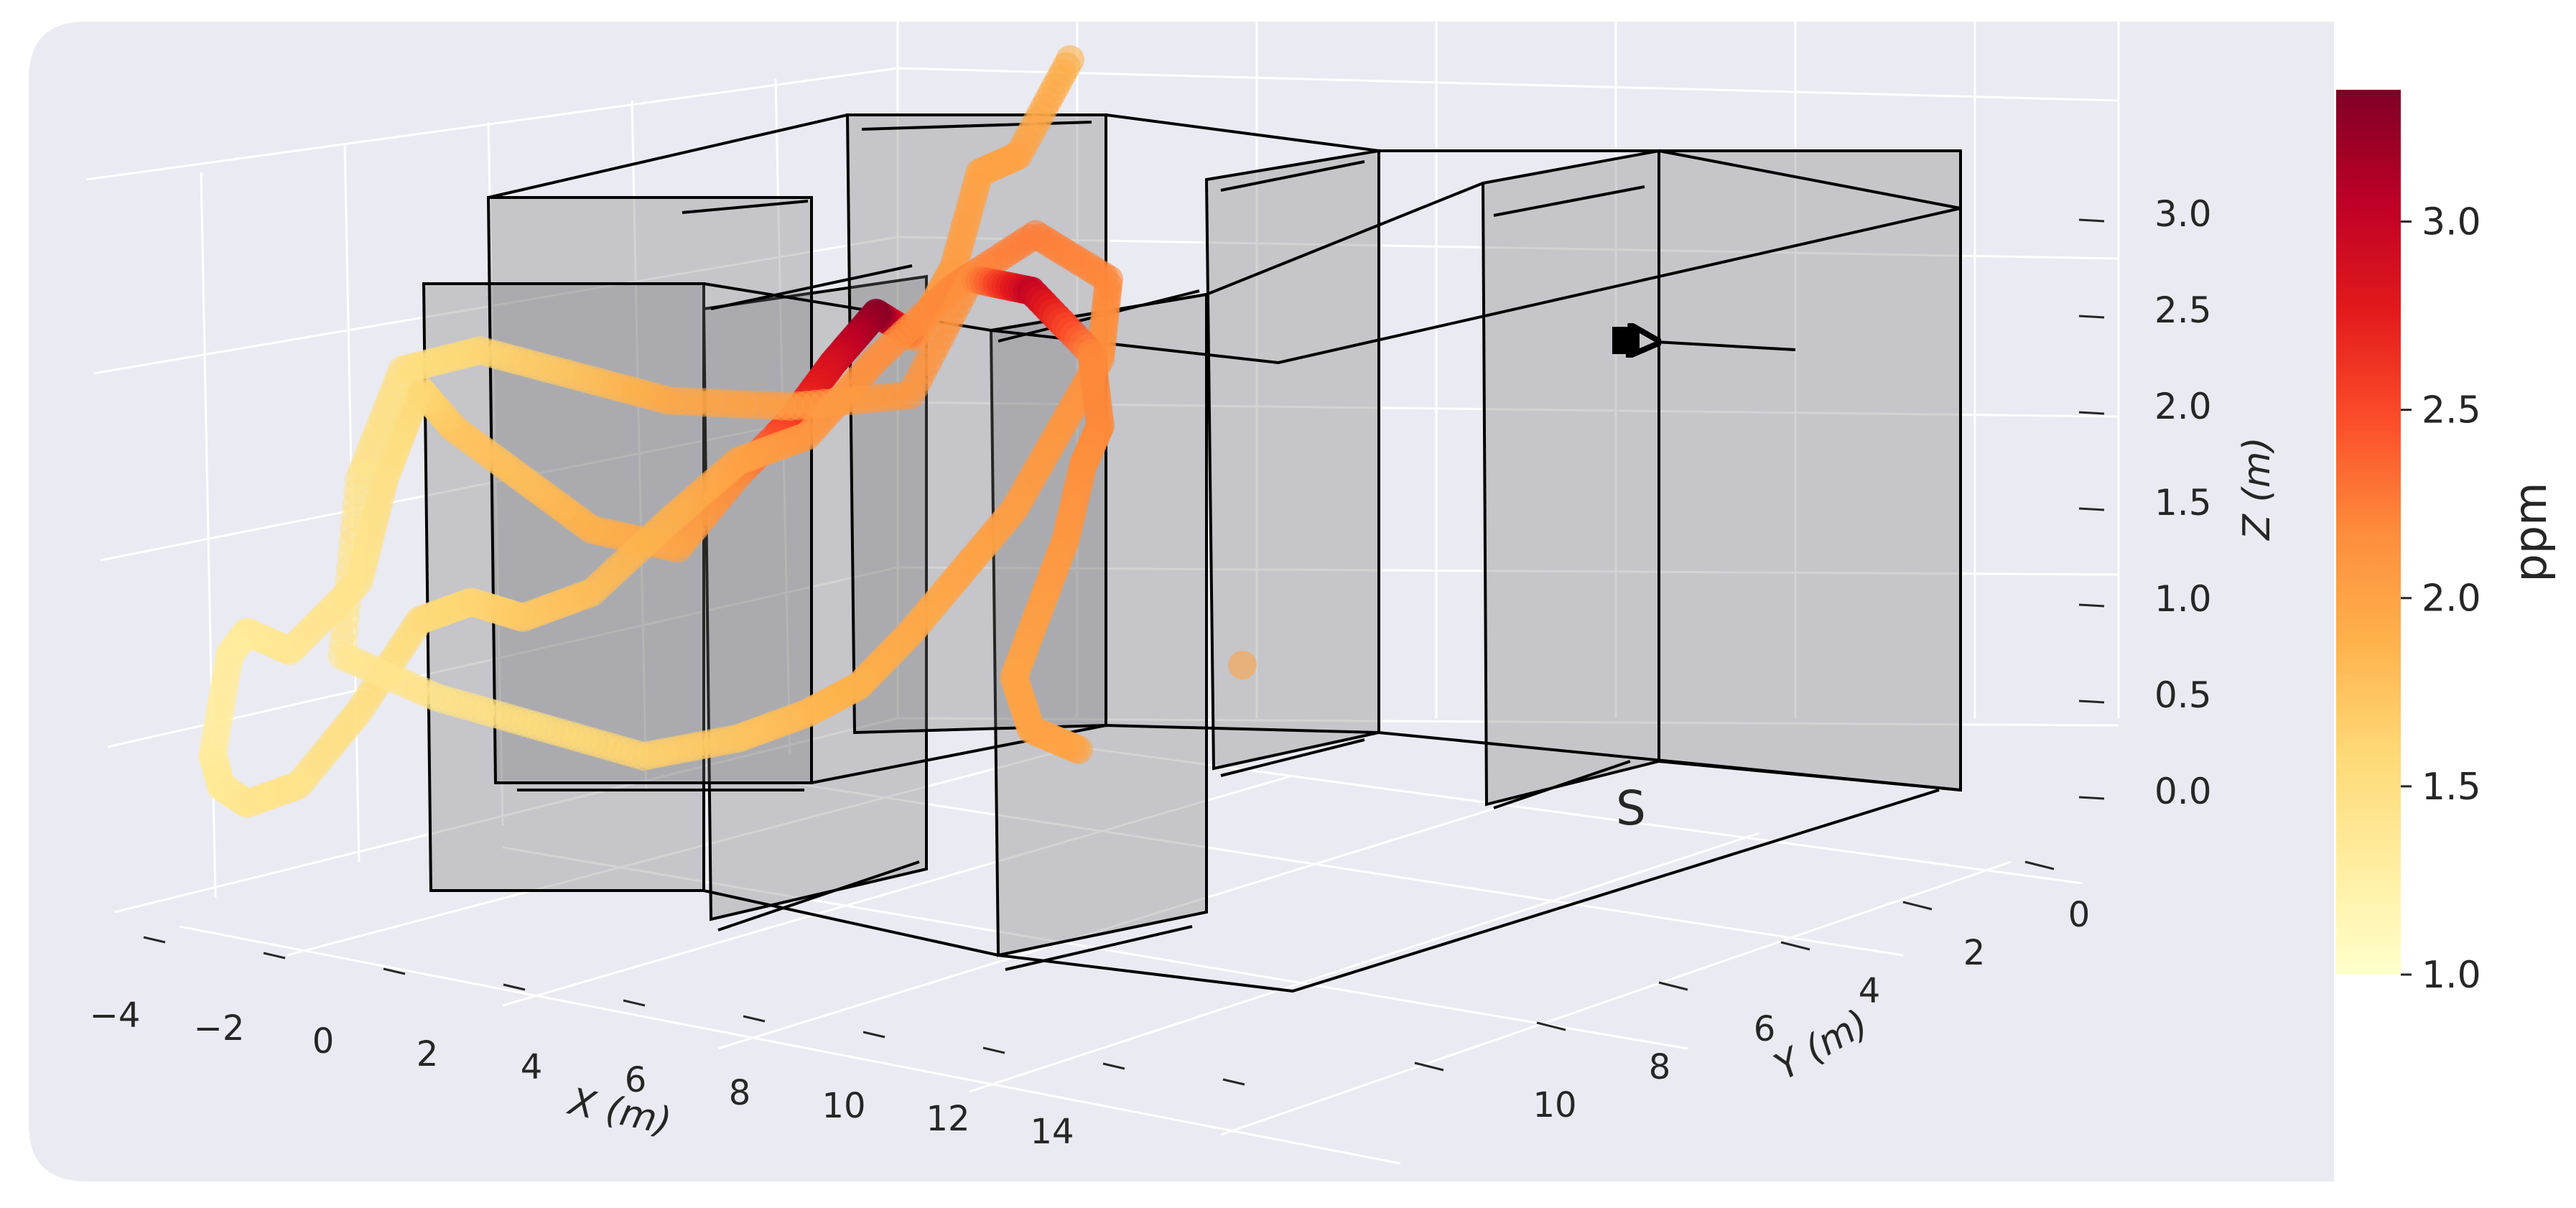 The height and width of the screenshot is (1208, 2576). Describe the element at coordinates (2451, 599) in the screenshot. I see `colorbar-tick-label: 2.0` at that location.